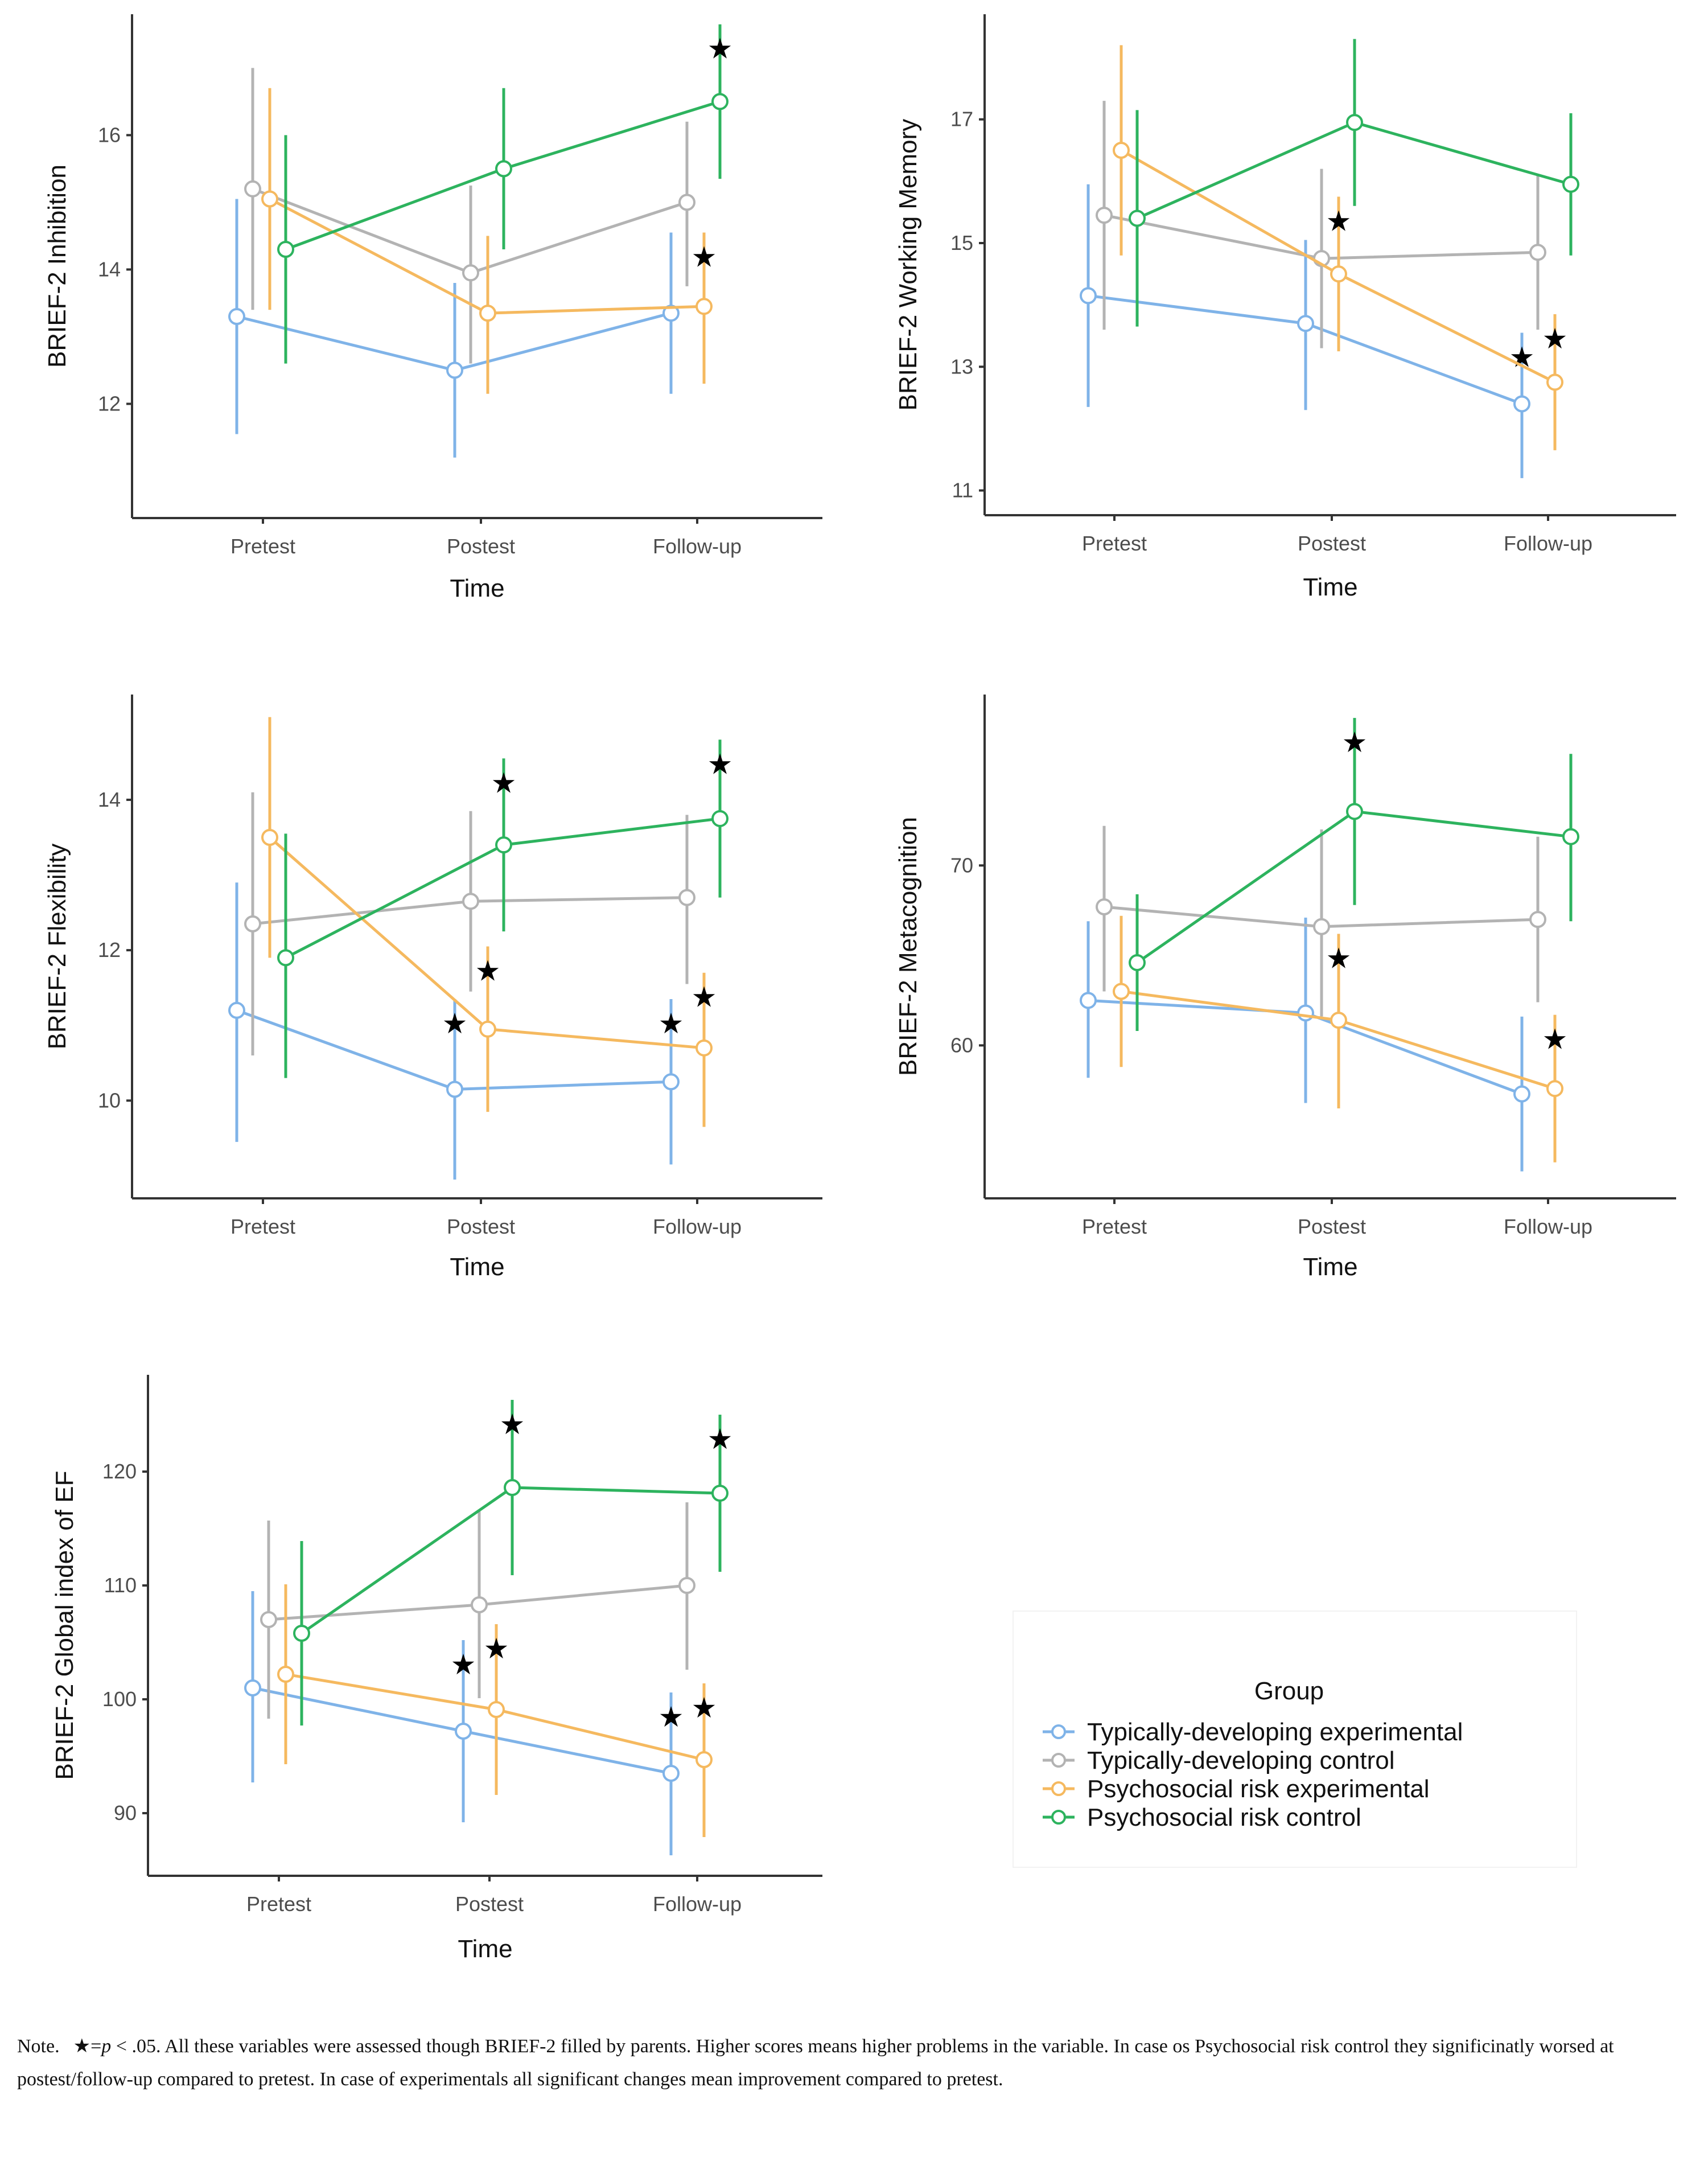 The width and height of the screenshot is (1708, 2161). Describe the element at coordinates (961, 366) in the screenshot. I see `y-tick-label: 13` at that location.